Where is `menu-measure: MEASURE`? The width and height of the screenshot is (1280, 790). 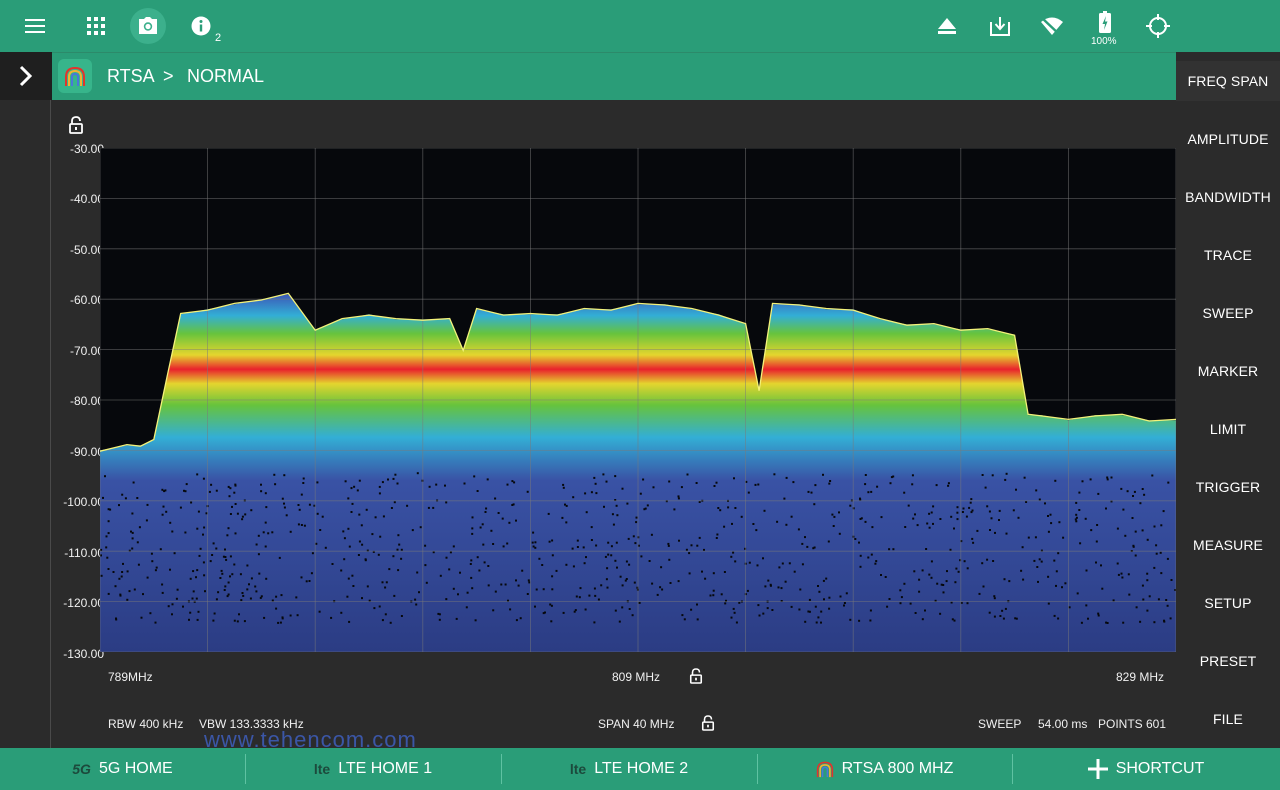
menu-measure: MEASURE is located at coordinates (1228, 545).